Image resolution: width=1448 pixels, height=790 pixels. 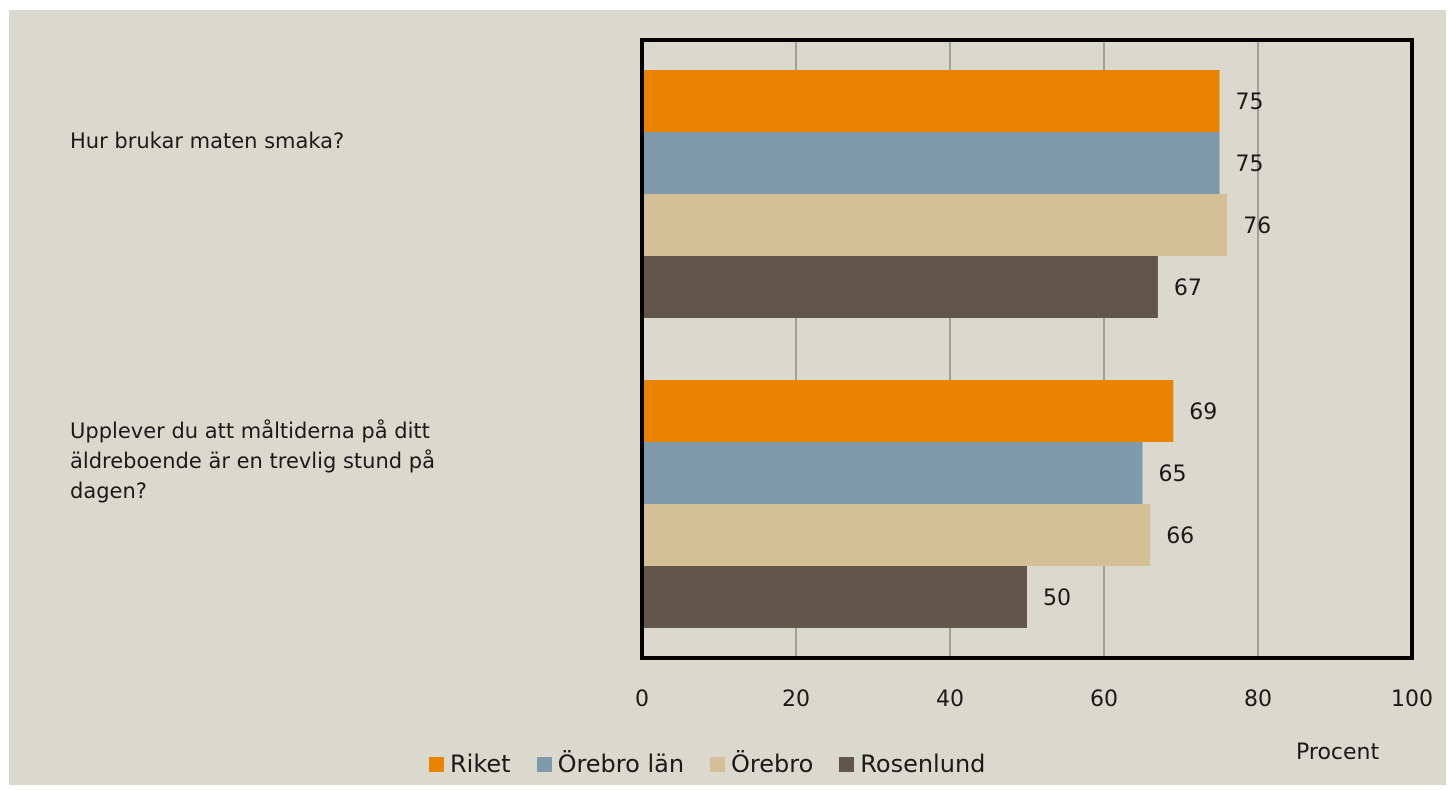 I want to click on x-tick-label: 40, so click(x=950, y=699).